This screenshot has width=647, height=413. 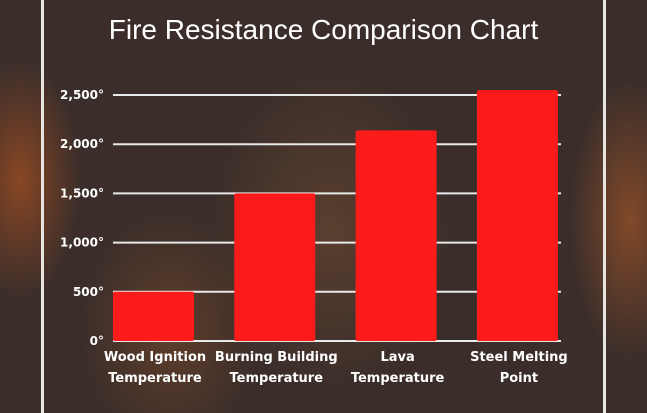 I want to click on x-tick-label: Lava, so click(x=397, y=357).